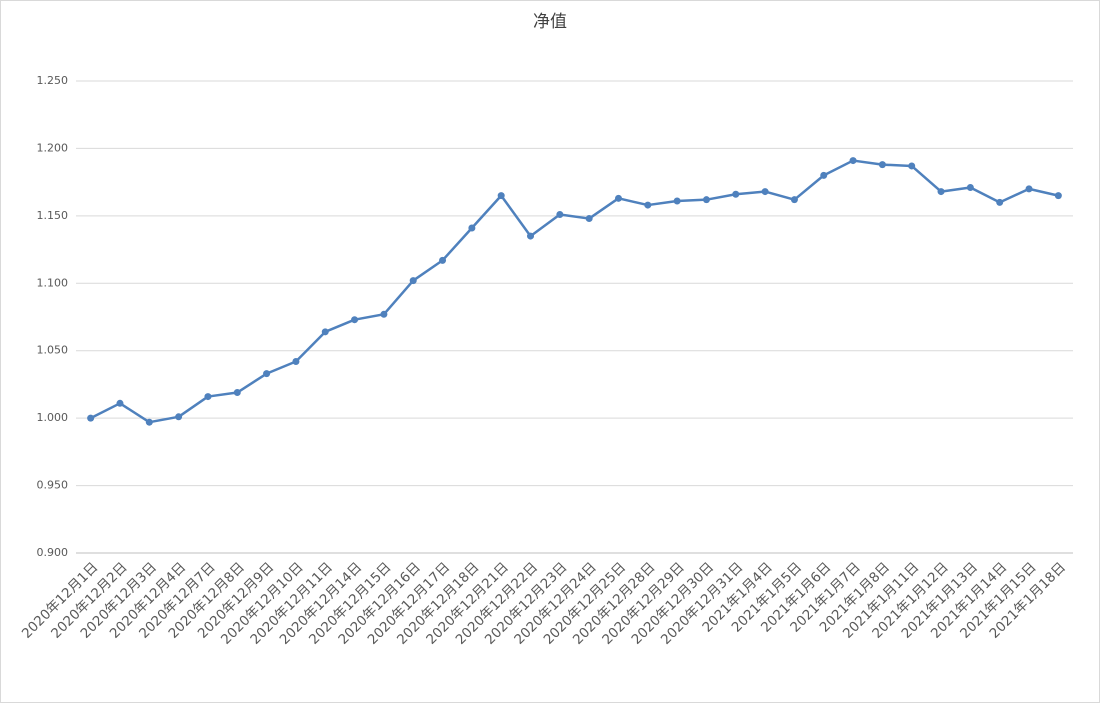 The width and height of the screenshot is (1100, 703). Describe the element at coordinates (53, 80) in the screenshot. I see `y-tick-label: 1.250` at that location.